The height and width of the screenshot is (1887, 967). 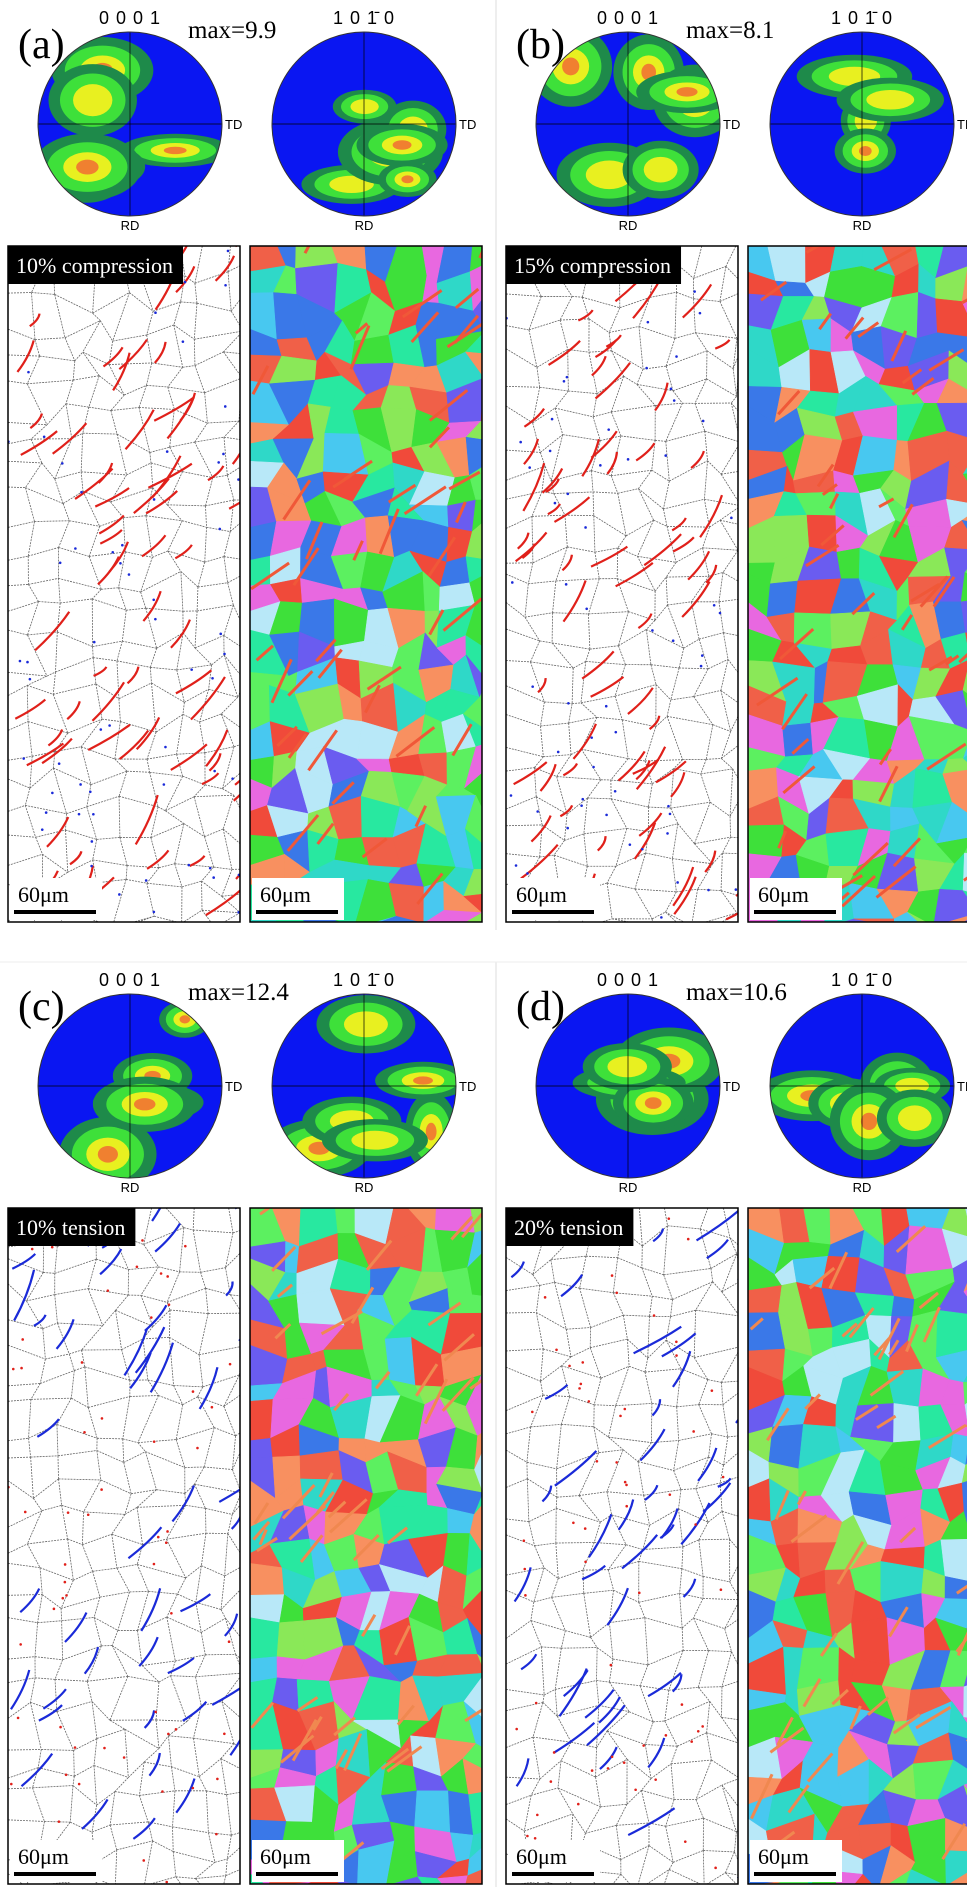 I want to click on panel-label: (b), so click(x=540, y=45).